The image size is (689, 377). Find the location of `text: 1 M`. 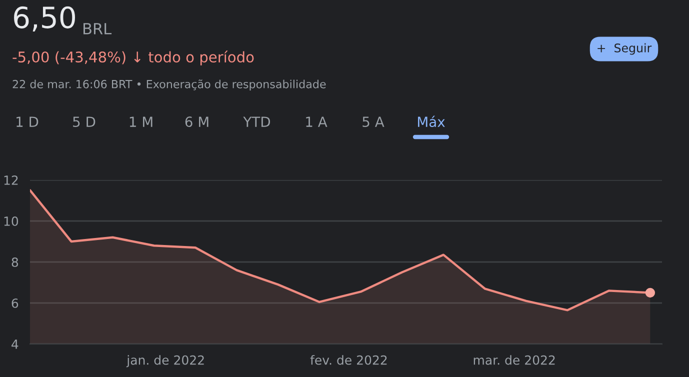

text: 1 M is located at coordinates (141, 121).